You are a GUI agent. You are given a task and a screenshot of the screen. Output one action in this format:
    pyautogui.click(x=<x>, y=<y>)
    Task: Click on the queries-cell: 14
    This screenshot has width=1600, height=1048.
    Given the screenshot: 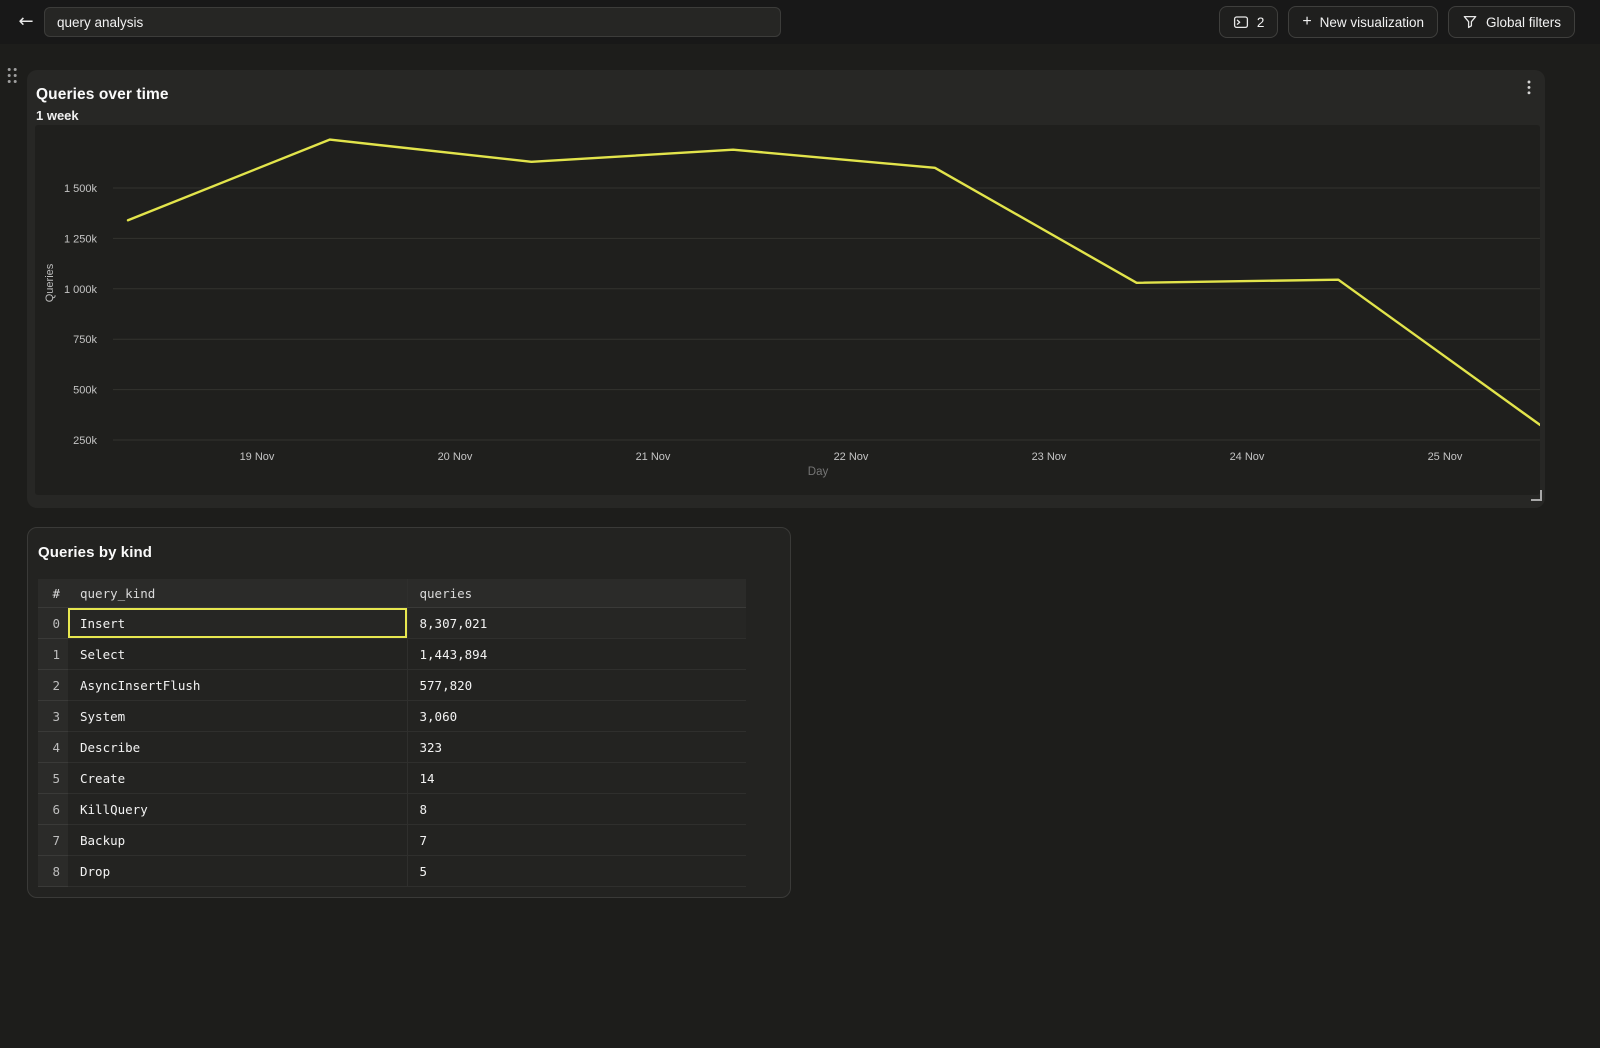 What is the action you would take?
    pyautogui.click(x=576, y=778)
    